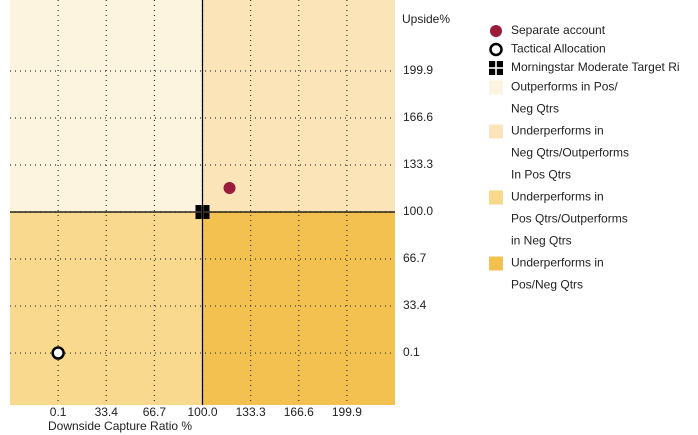  Describe the element at coordinates (251, 412) in the screenshot. I see `x-tick-label: 133.3` at that location.